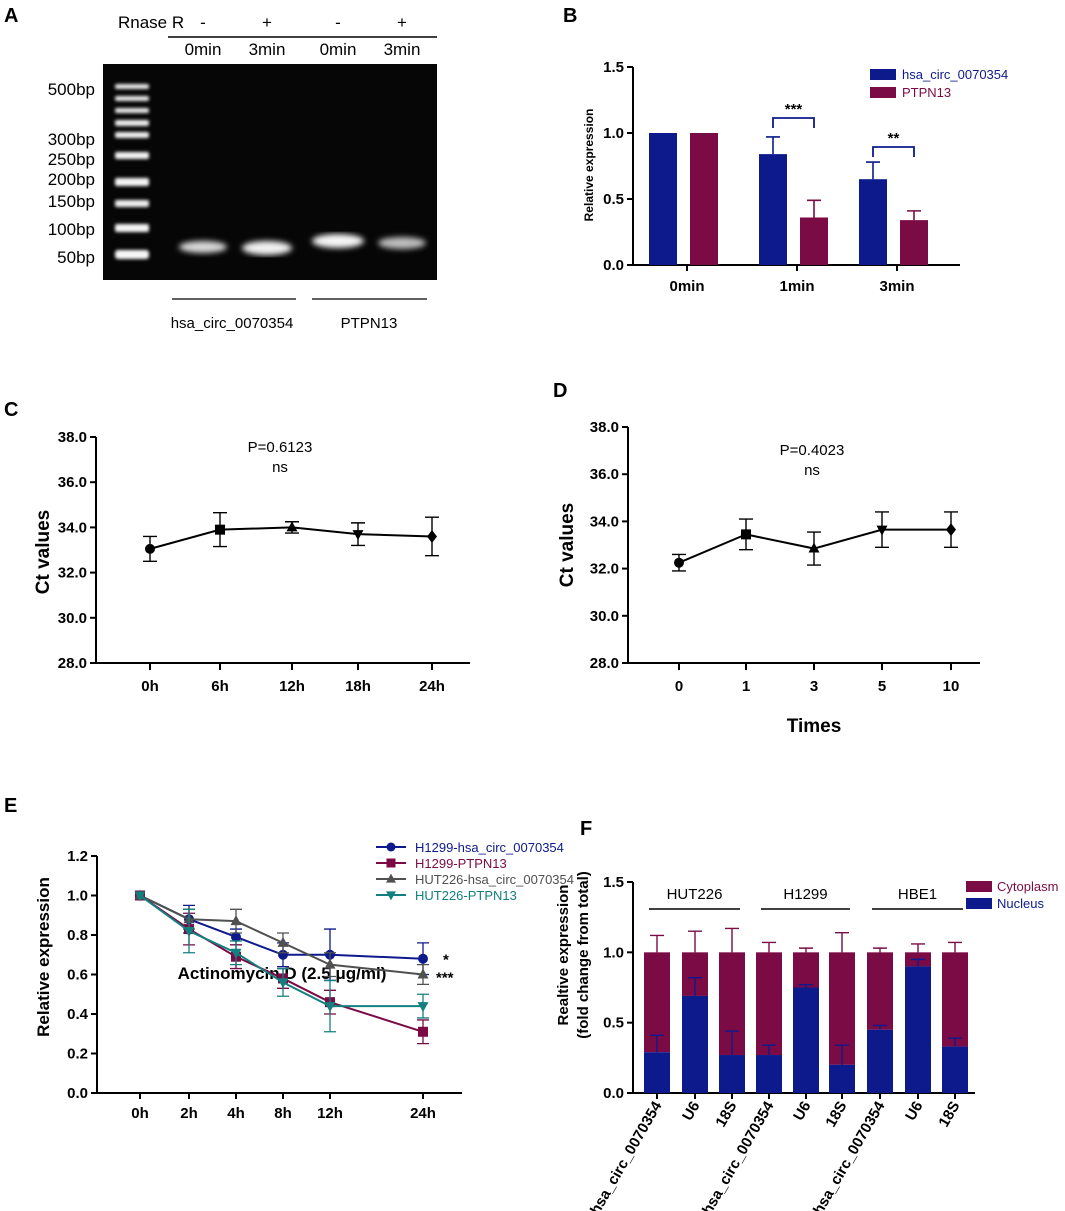 Image resolution: width=1065 pixels, height=1211 pixels. Describe the element at coordinates (793, 122) in the screenshot. I see `panel-b-sig-bracket` at that location.